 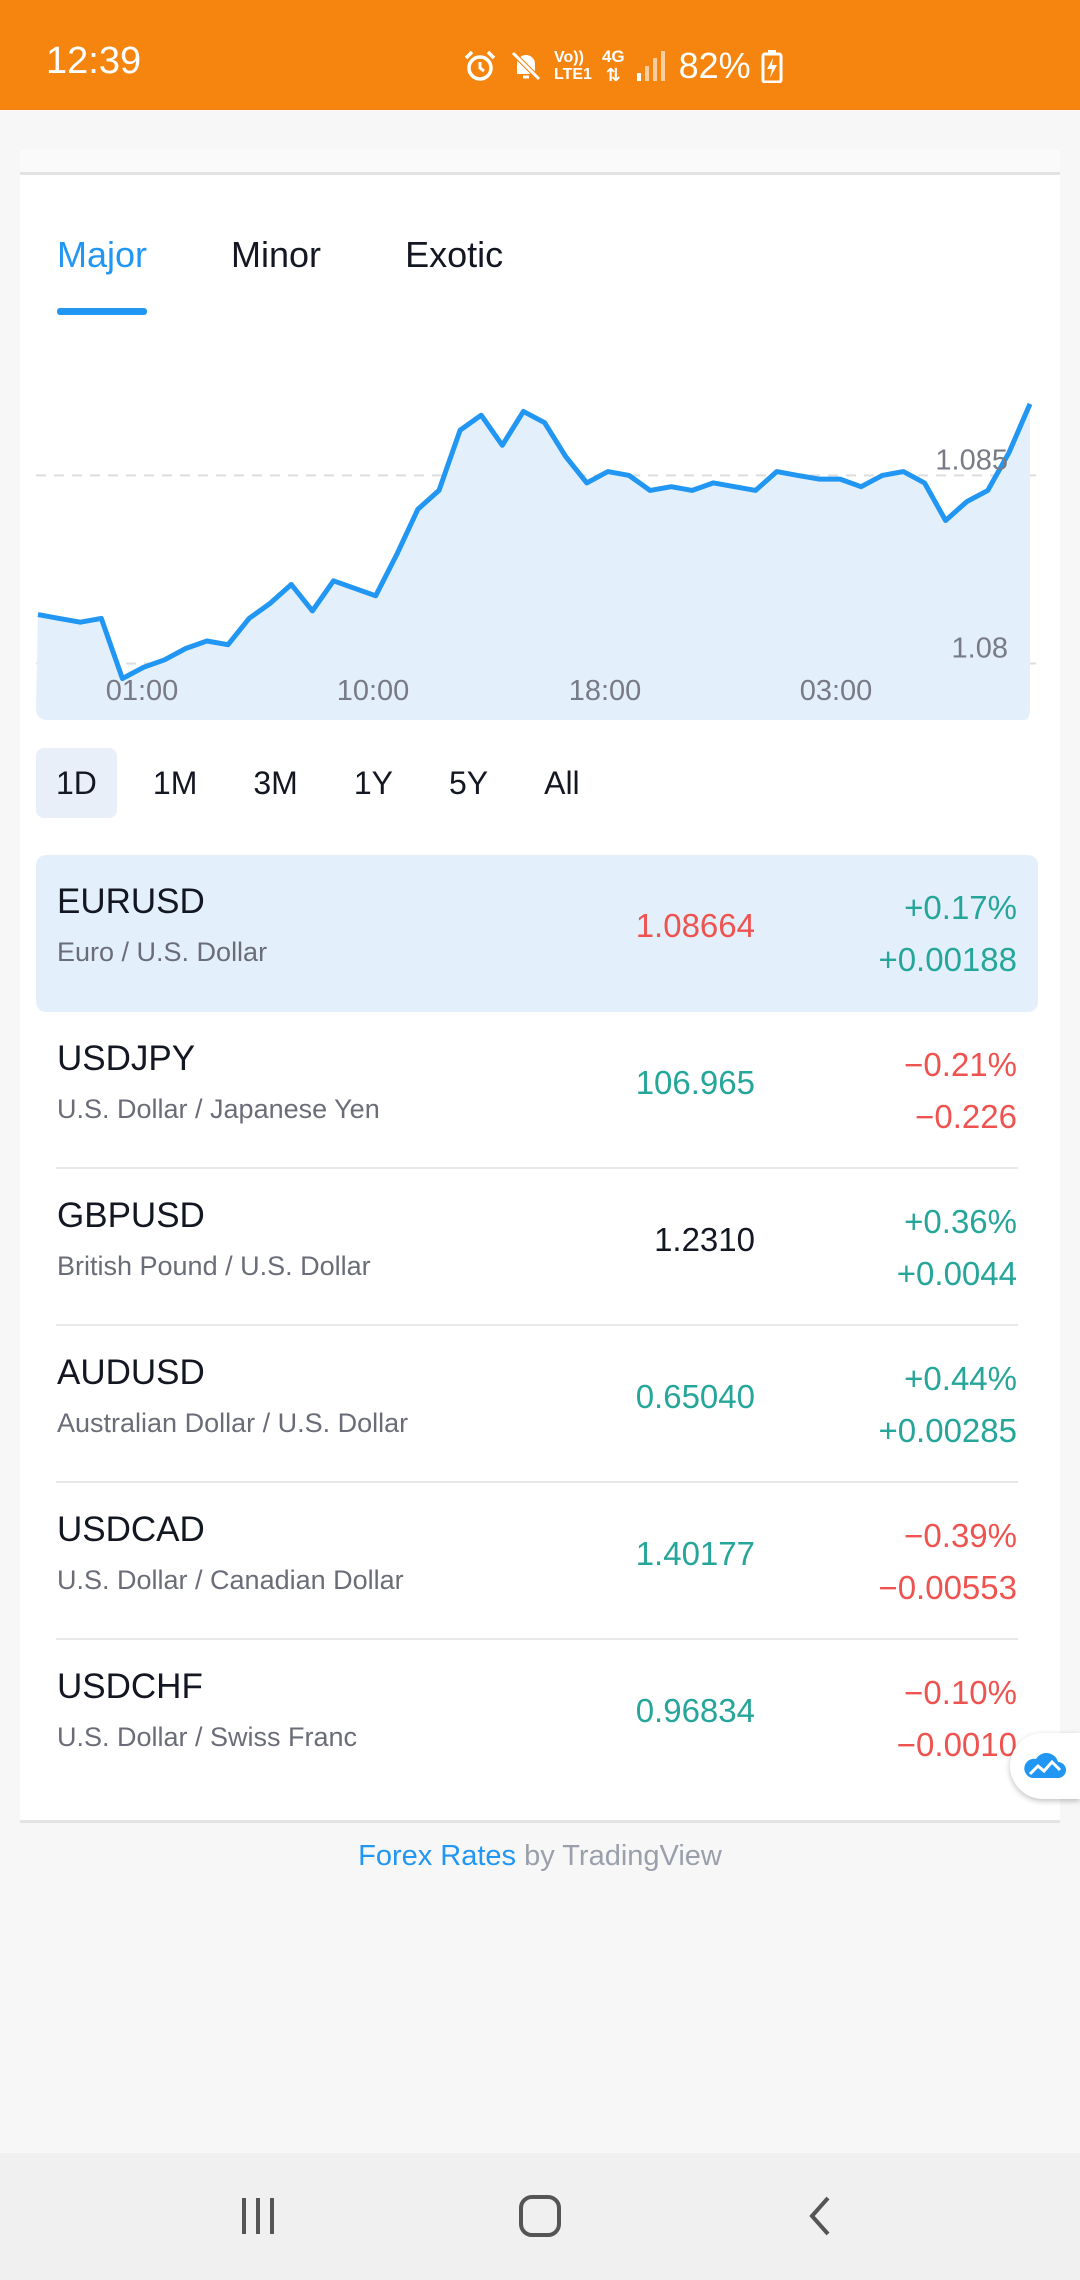 I want to click on range-1y: 1Y, so click(x=373, y=783).